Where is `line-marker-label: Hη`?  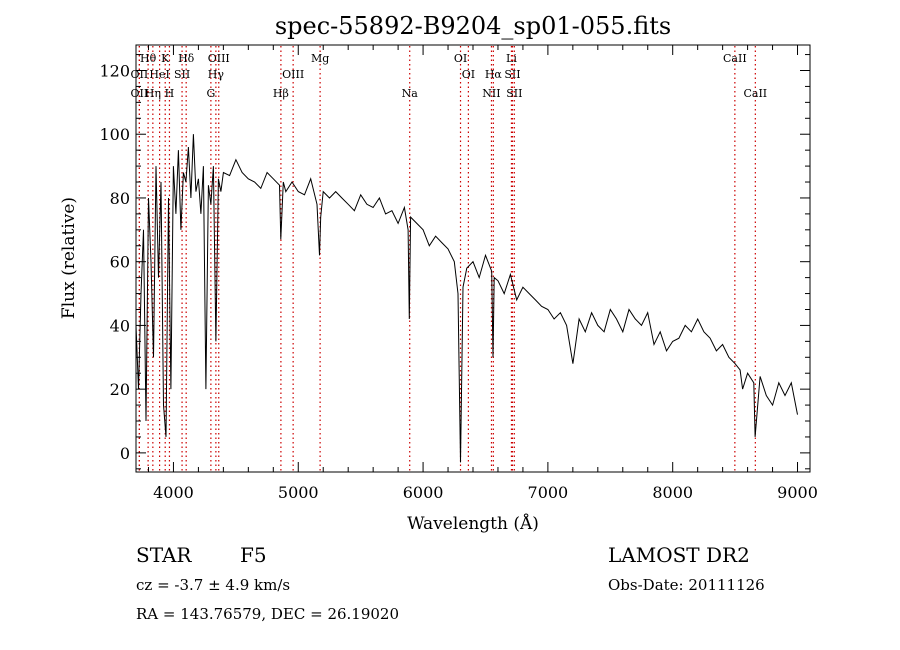
line-marker-label: Hη is located at coordinates (153, 93).